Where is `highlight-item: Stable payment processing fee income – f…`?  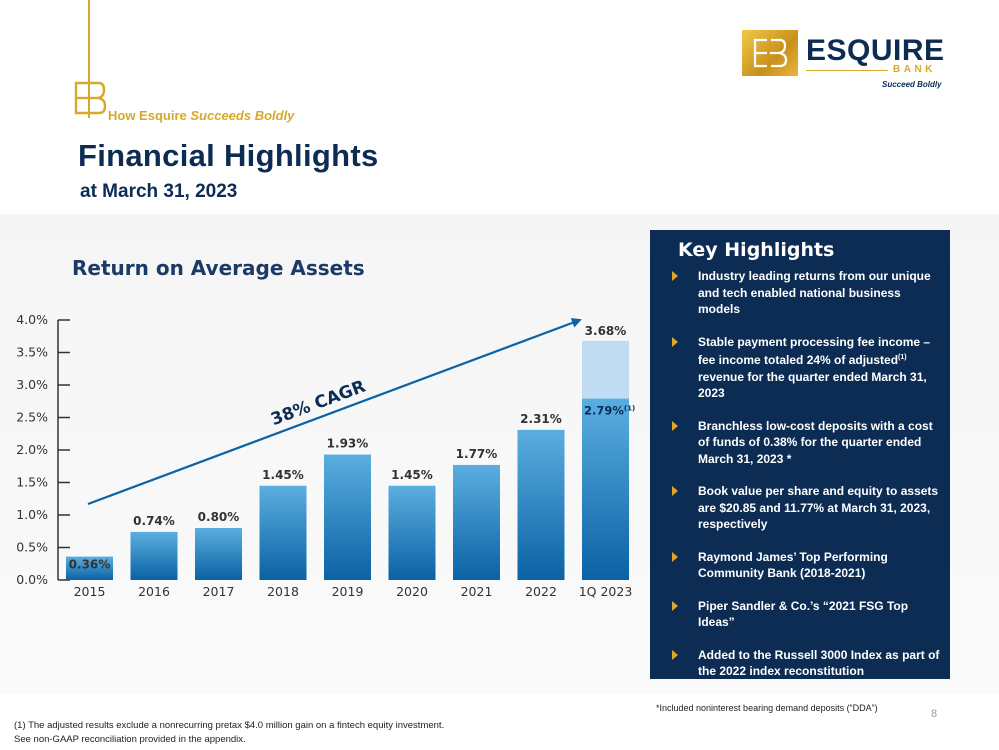 highlight-item: Stable payment processing fee income – f… is located at coordinates (807, 368).